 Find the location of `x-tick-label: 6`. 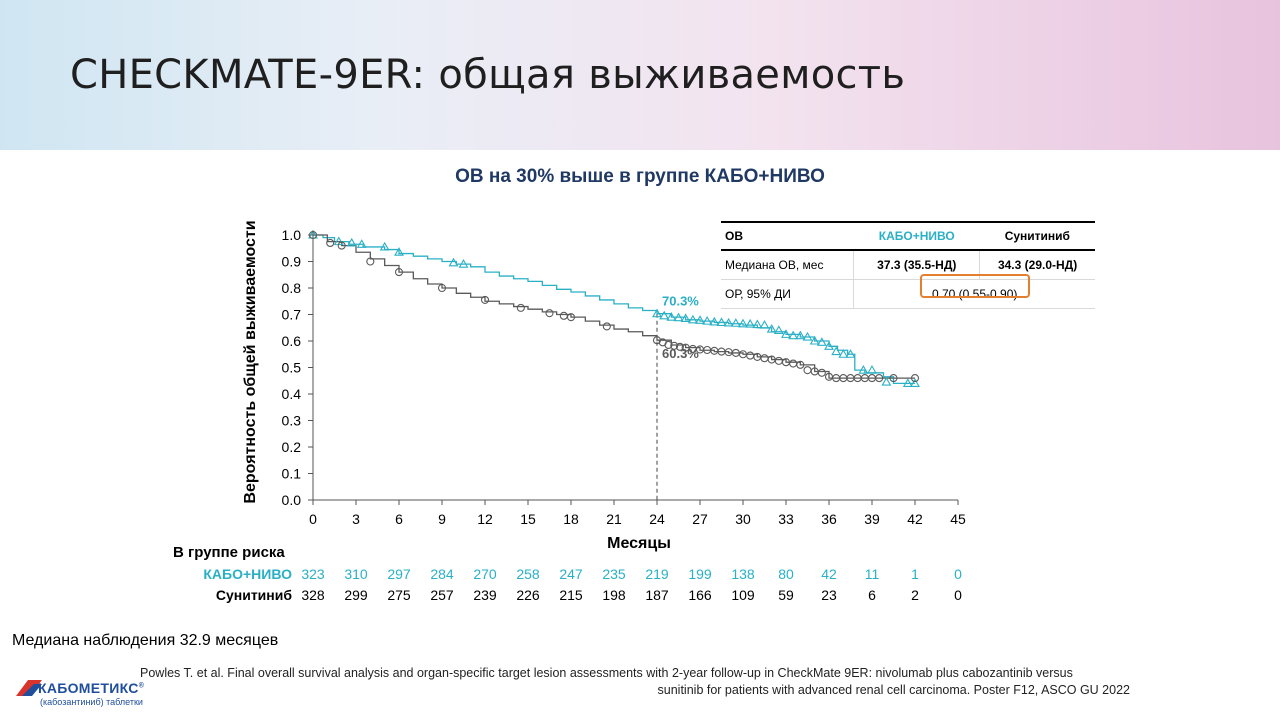

x-tick-label: 6 is located at coordinates (399, 519).